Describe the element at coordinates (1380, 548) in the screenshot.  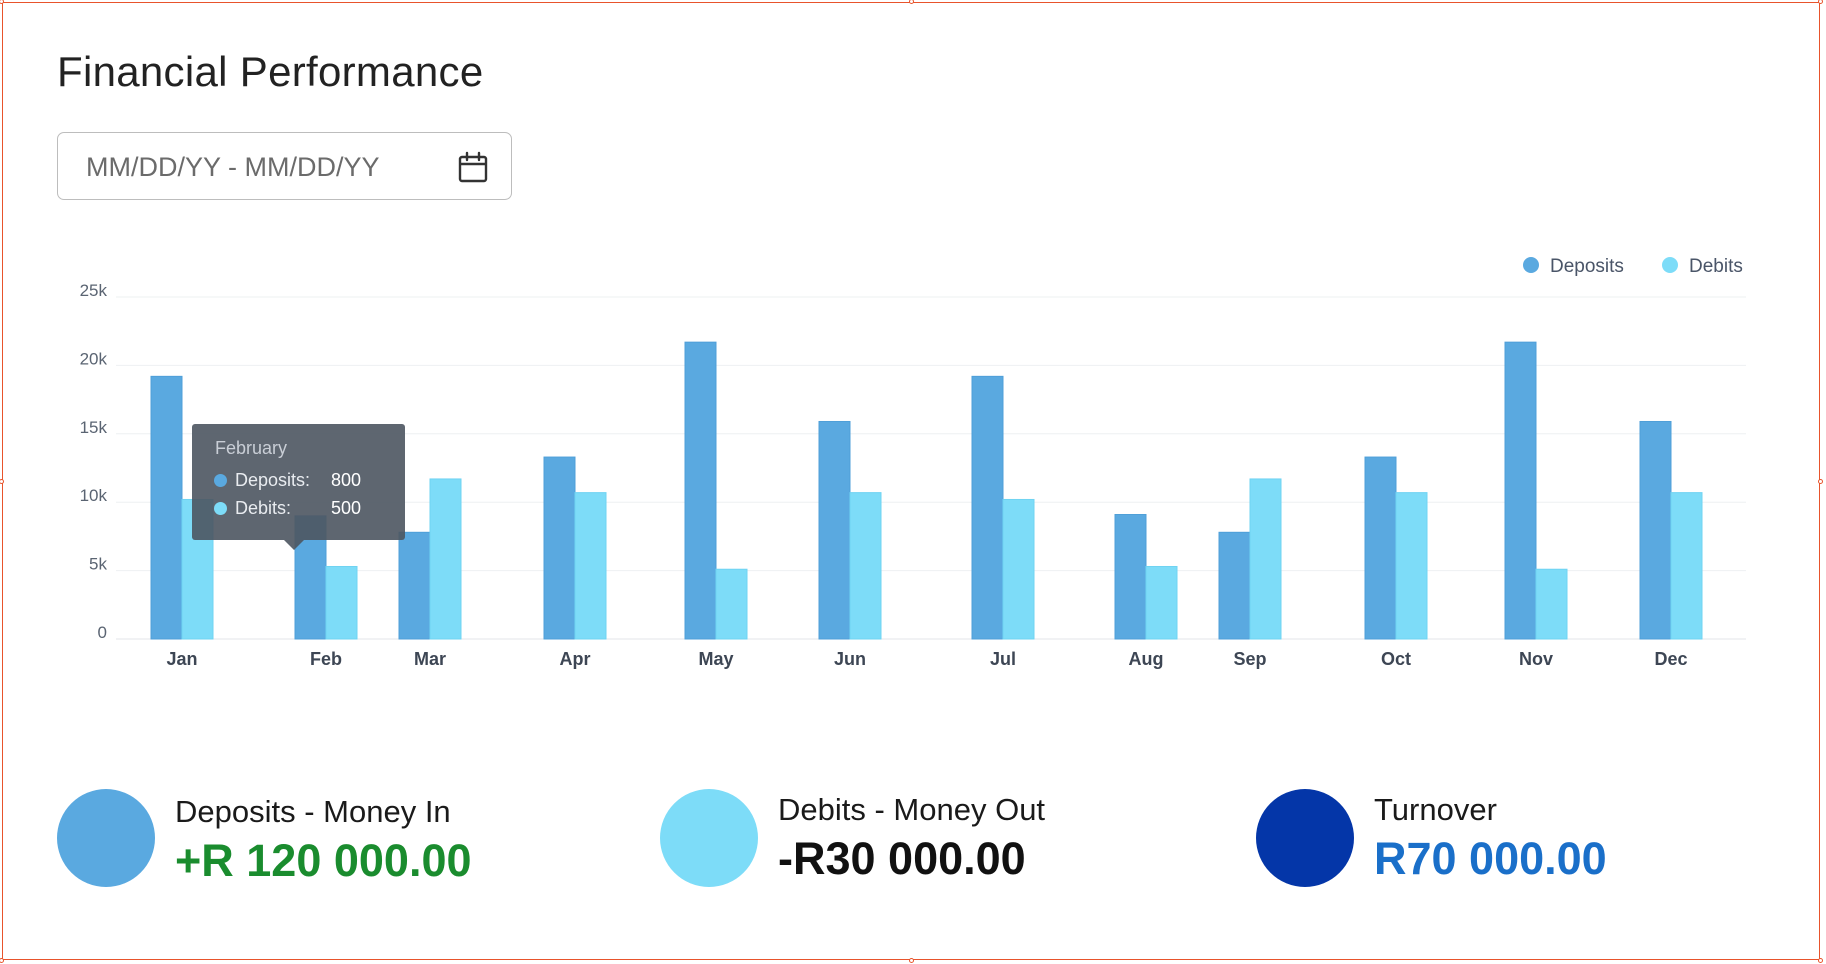
I see `deposits-bar-oct` at that location.